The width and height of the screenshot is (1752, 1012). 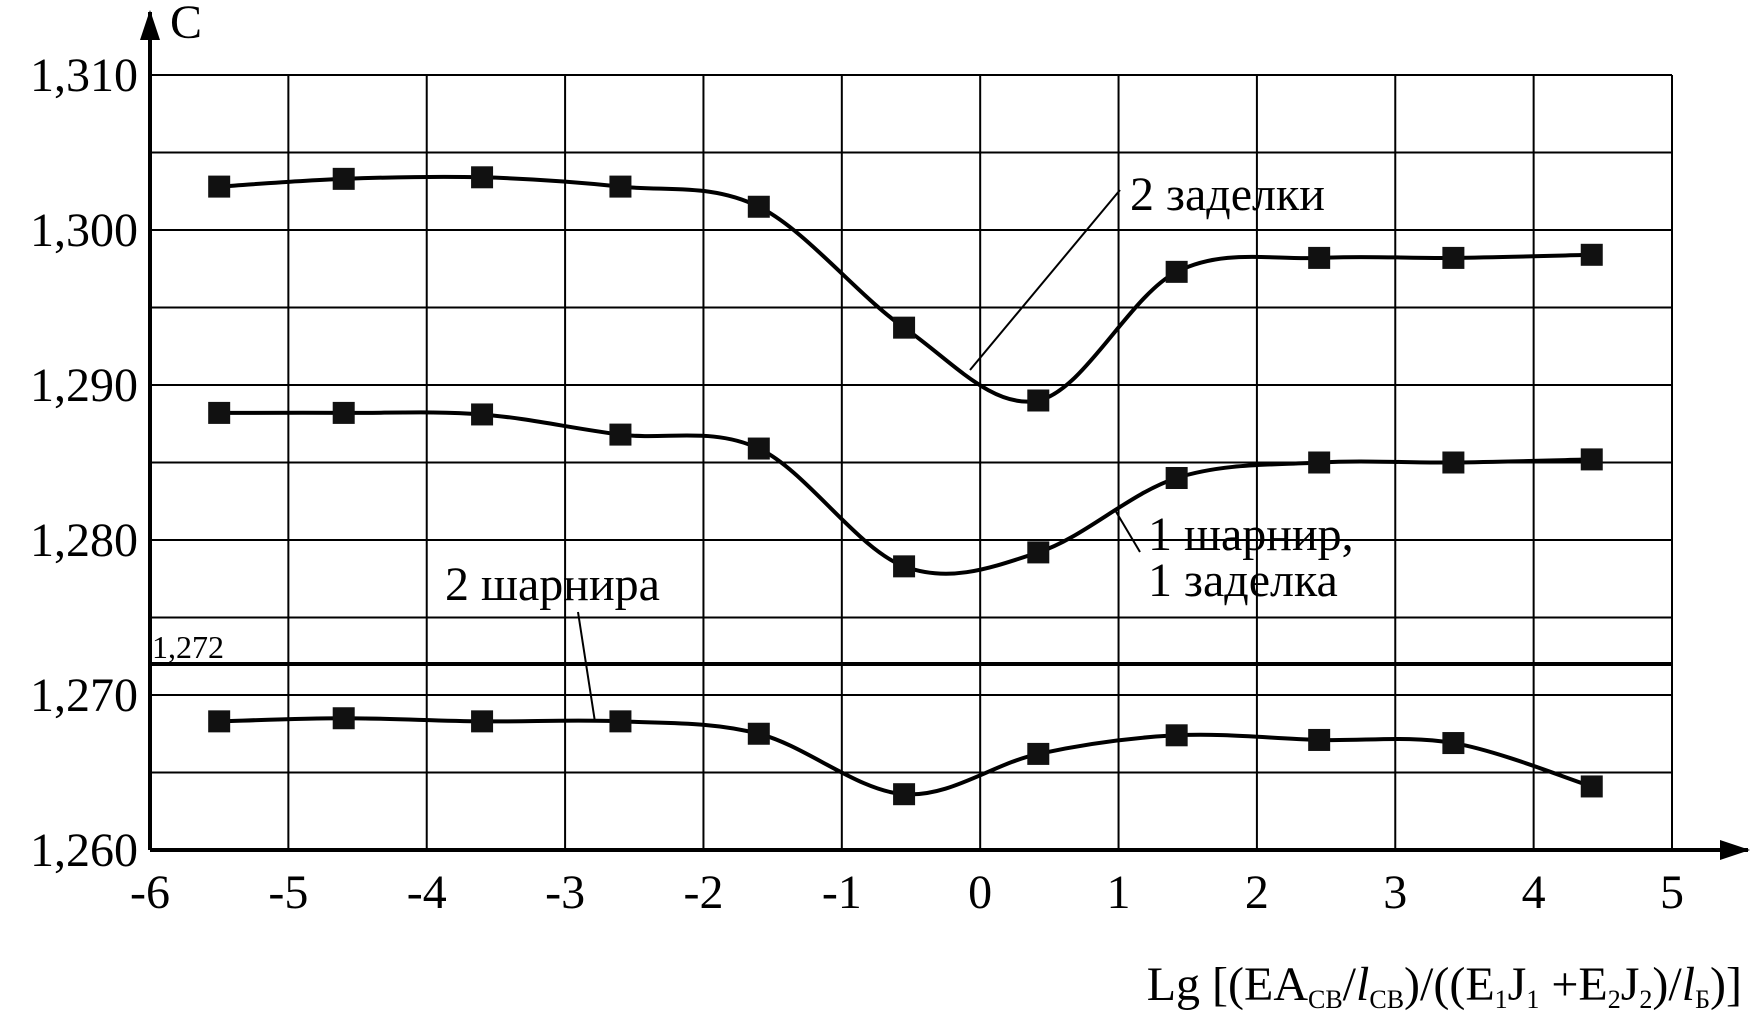 I want to click on x-tick-label: -4, so click(x=427, y=892).